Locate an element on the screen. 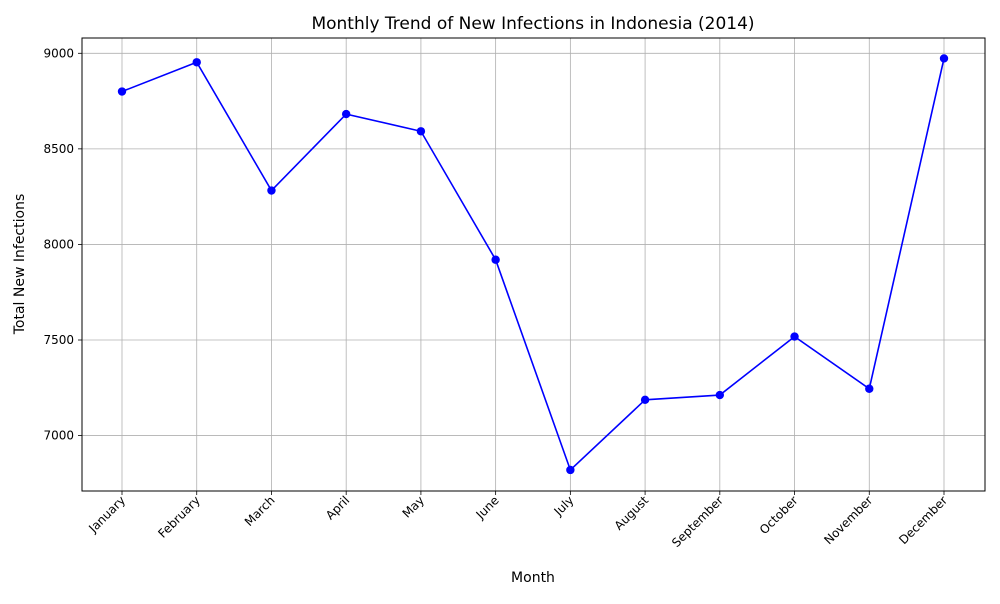 The width and height of the screenshot is (1000, 604). y-axis-title: Total New Infections is located at coordinates (20, 265).